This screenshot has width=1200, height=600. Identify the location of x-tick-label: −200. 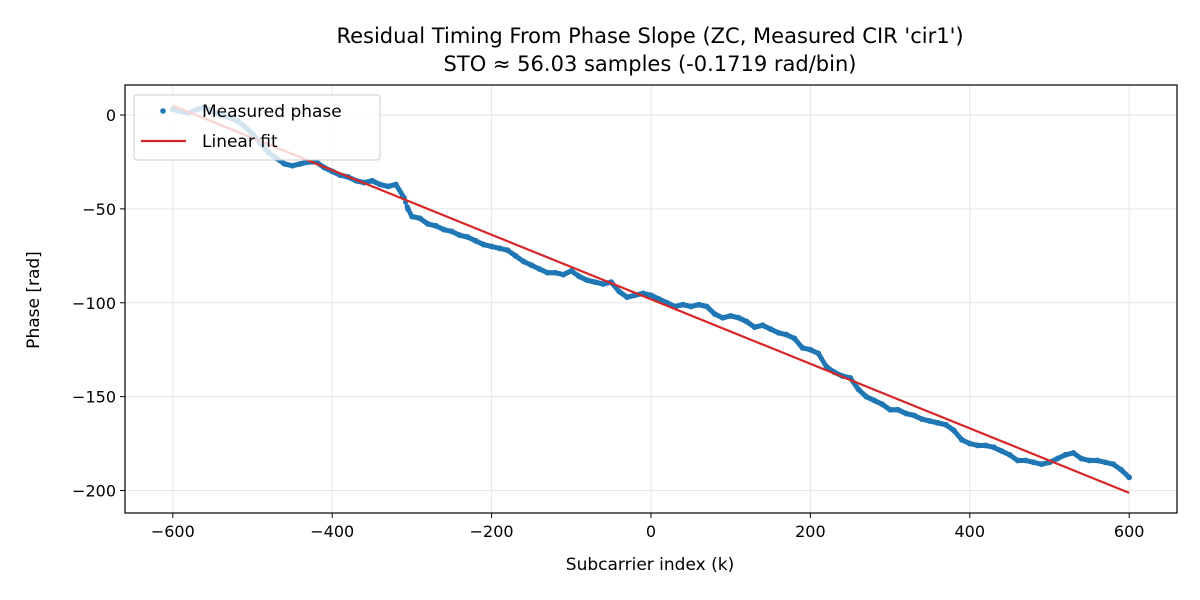
(492, 531).